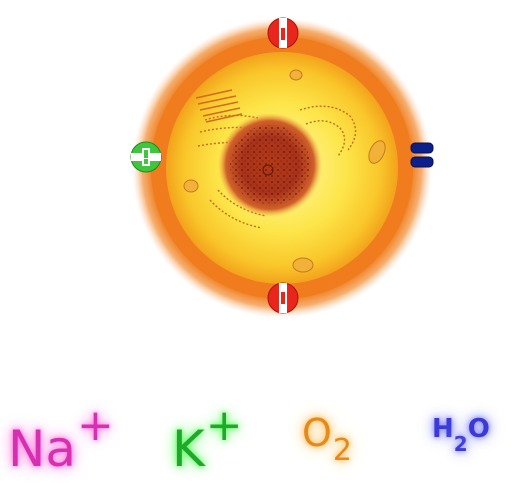 The image size is (518, 483). I want to click on oxygen-molecule: O 2, so click(327, 442).